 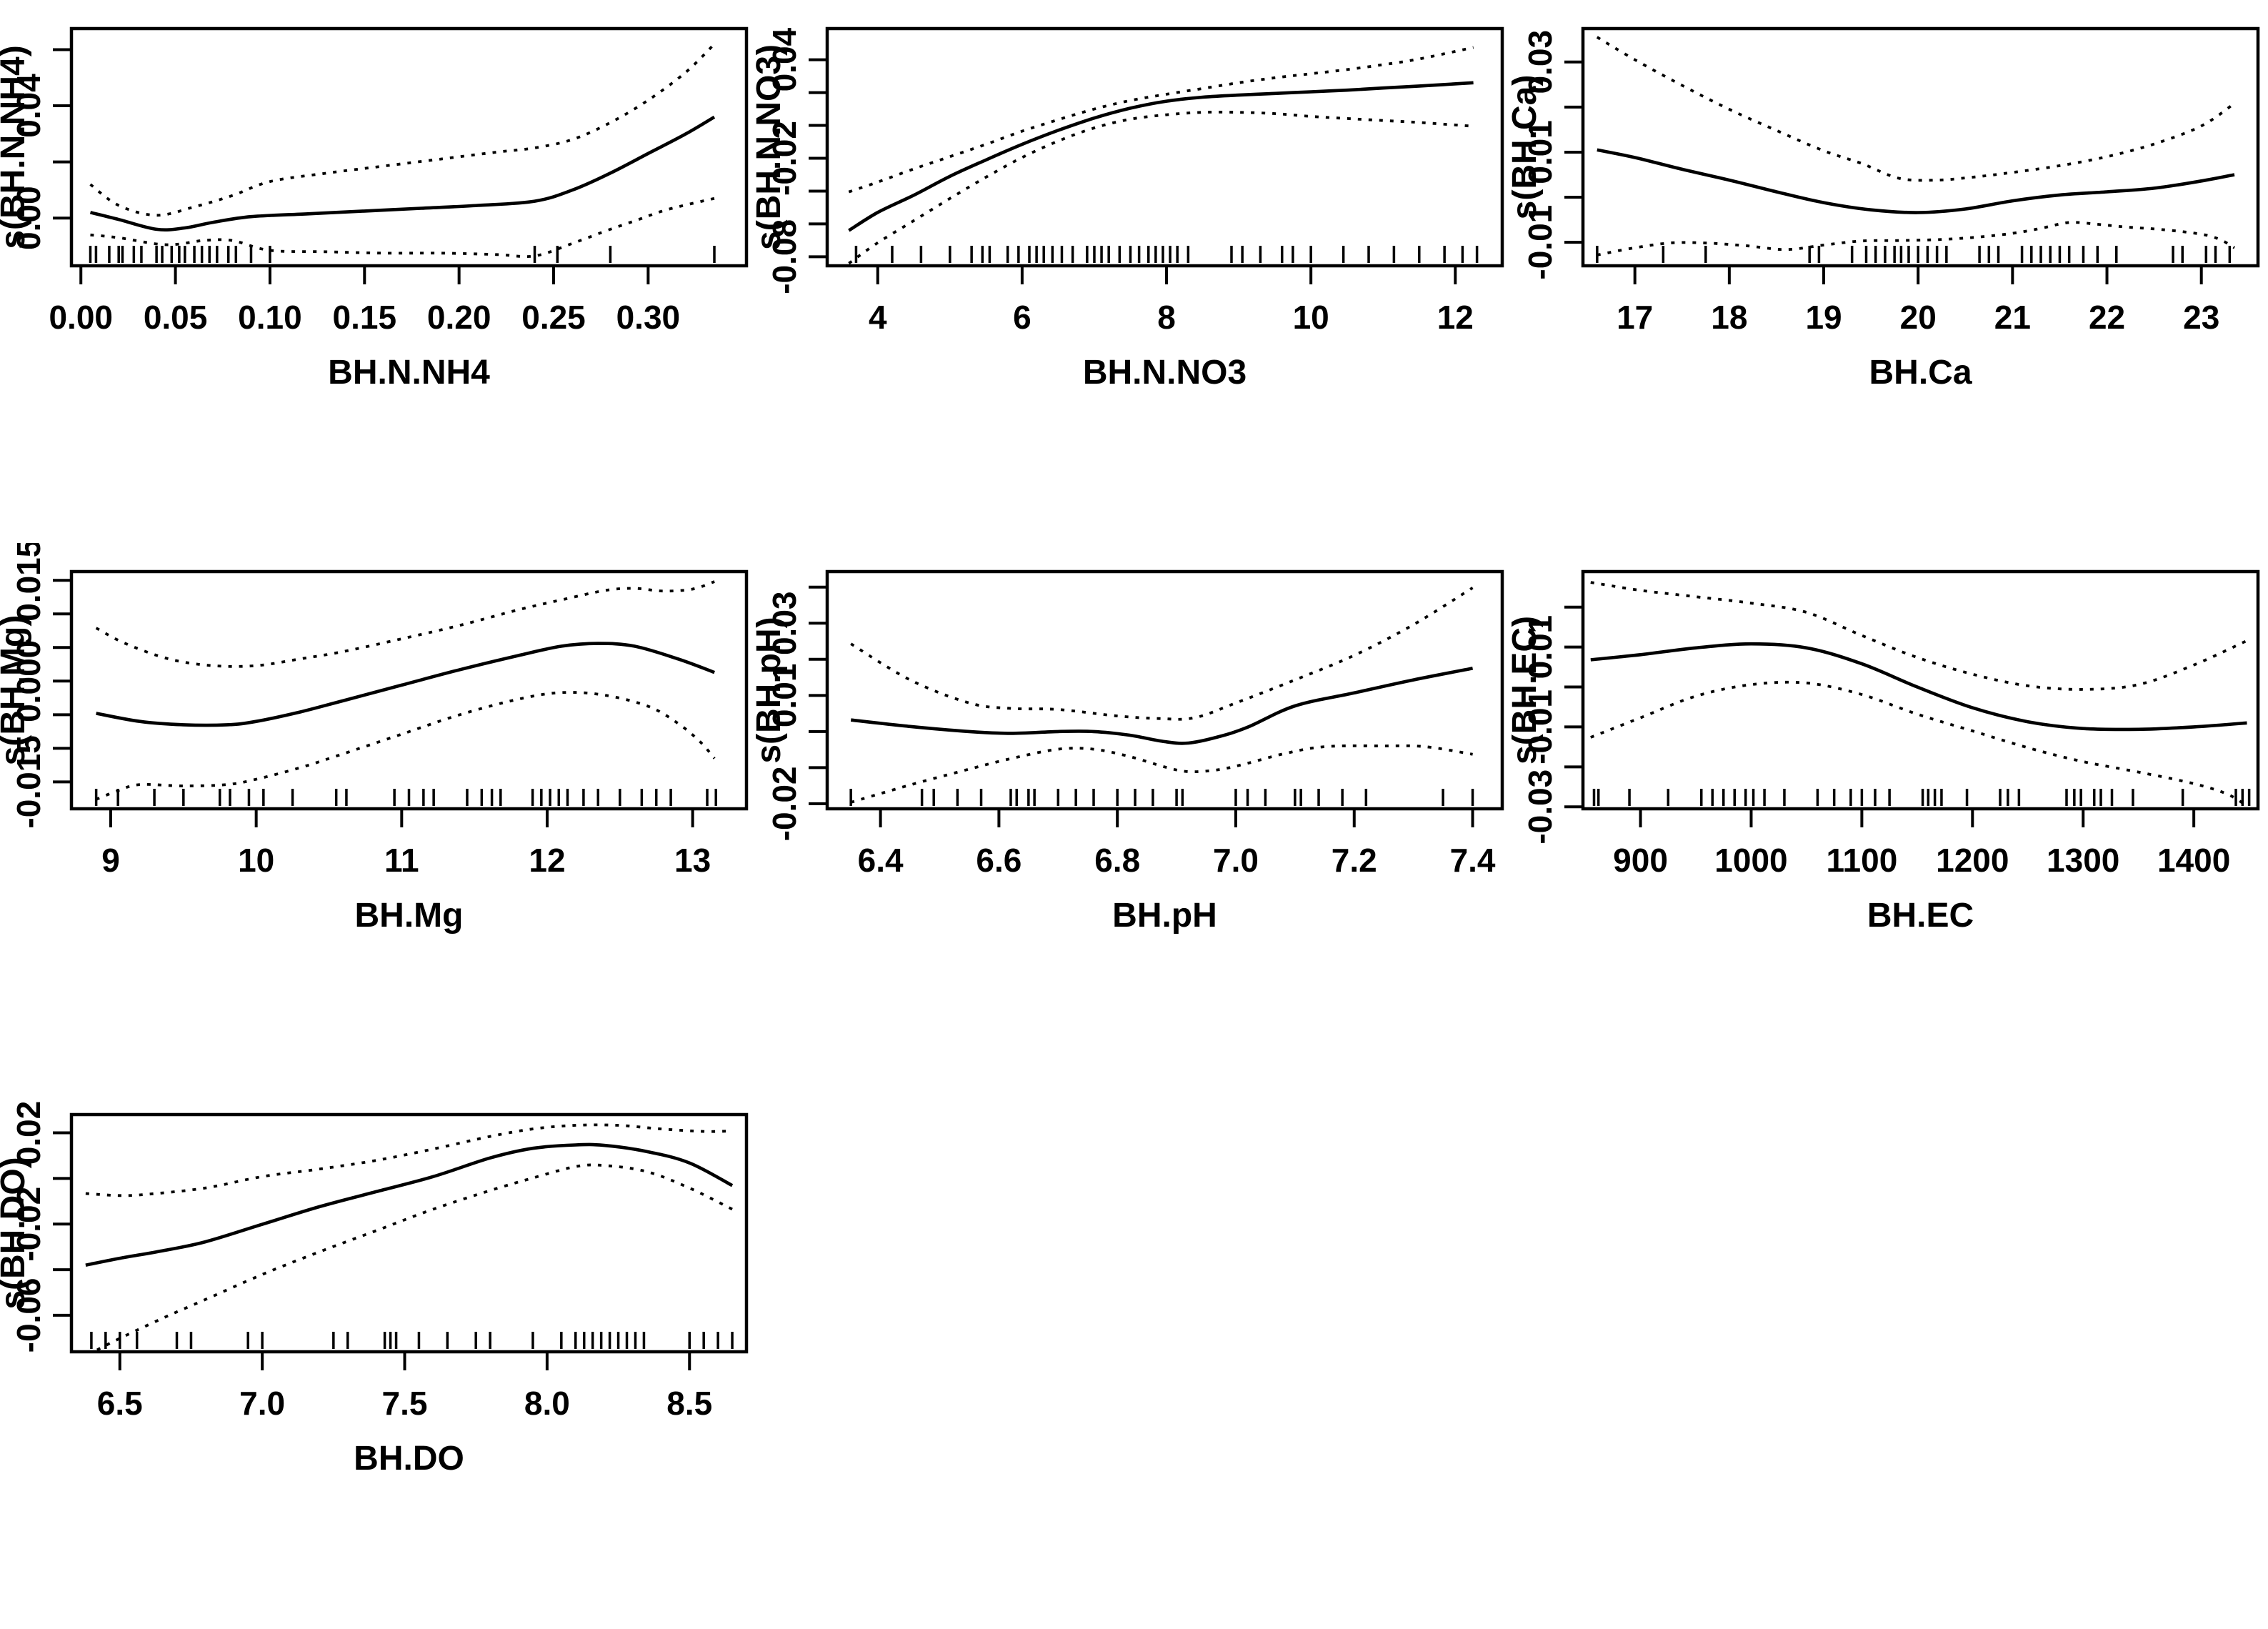 What do you see at coordinates (16, 147) in the screenshot?
I see `y-axis-title: s(BH.N.NH4)` at bounding box center [16, 147].